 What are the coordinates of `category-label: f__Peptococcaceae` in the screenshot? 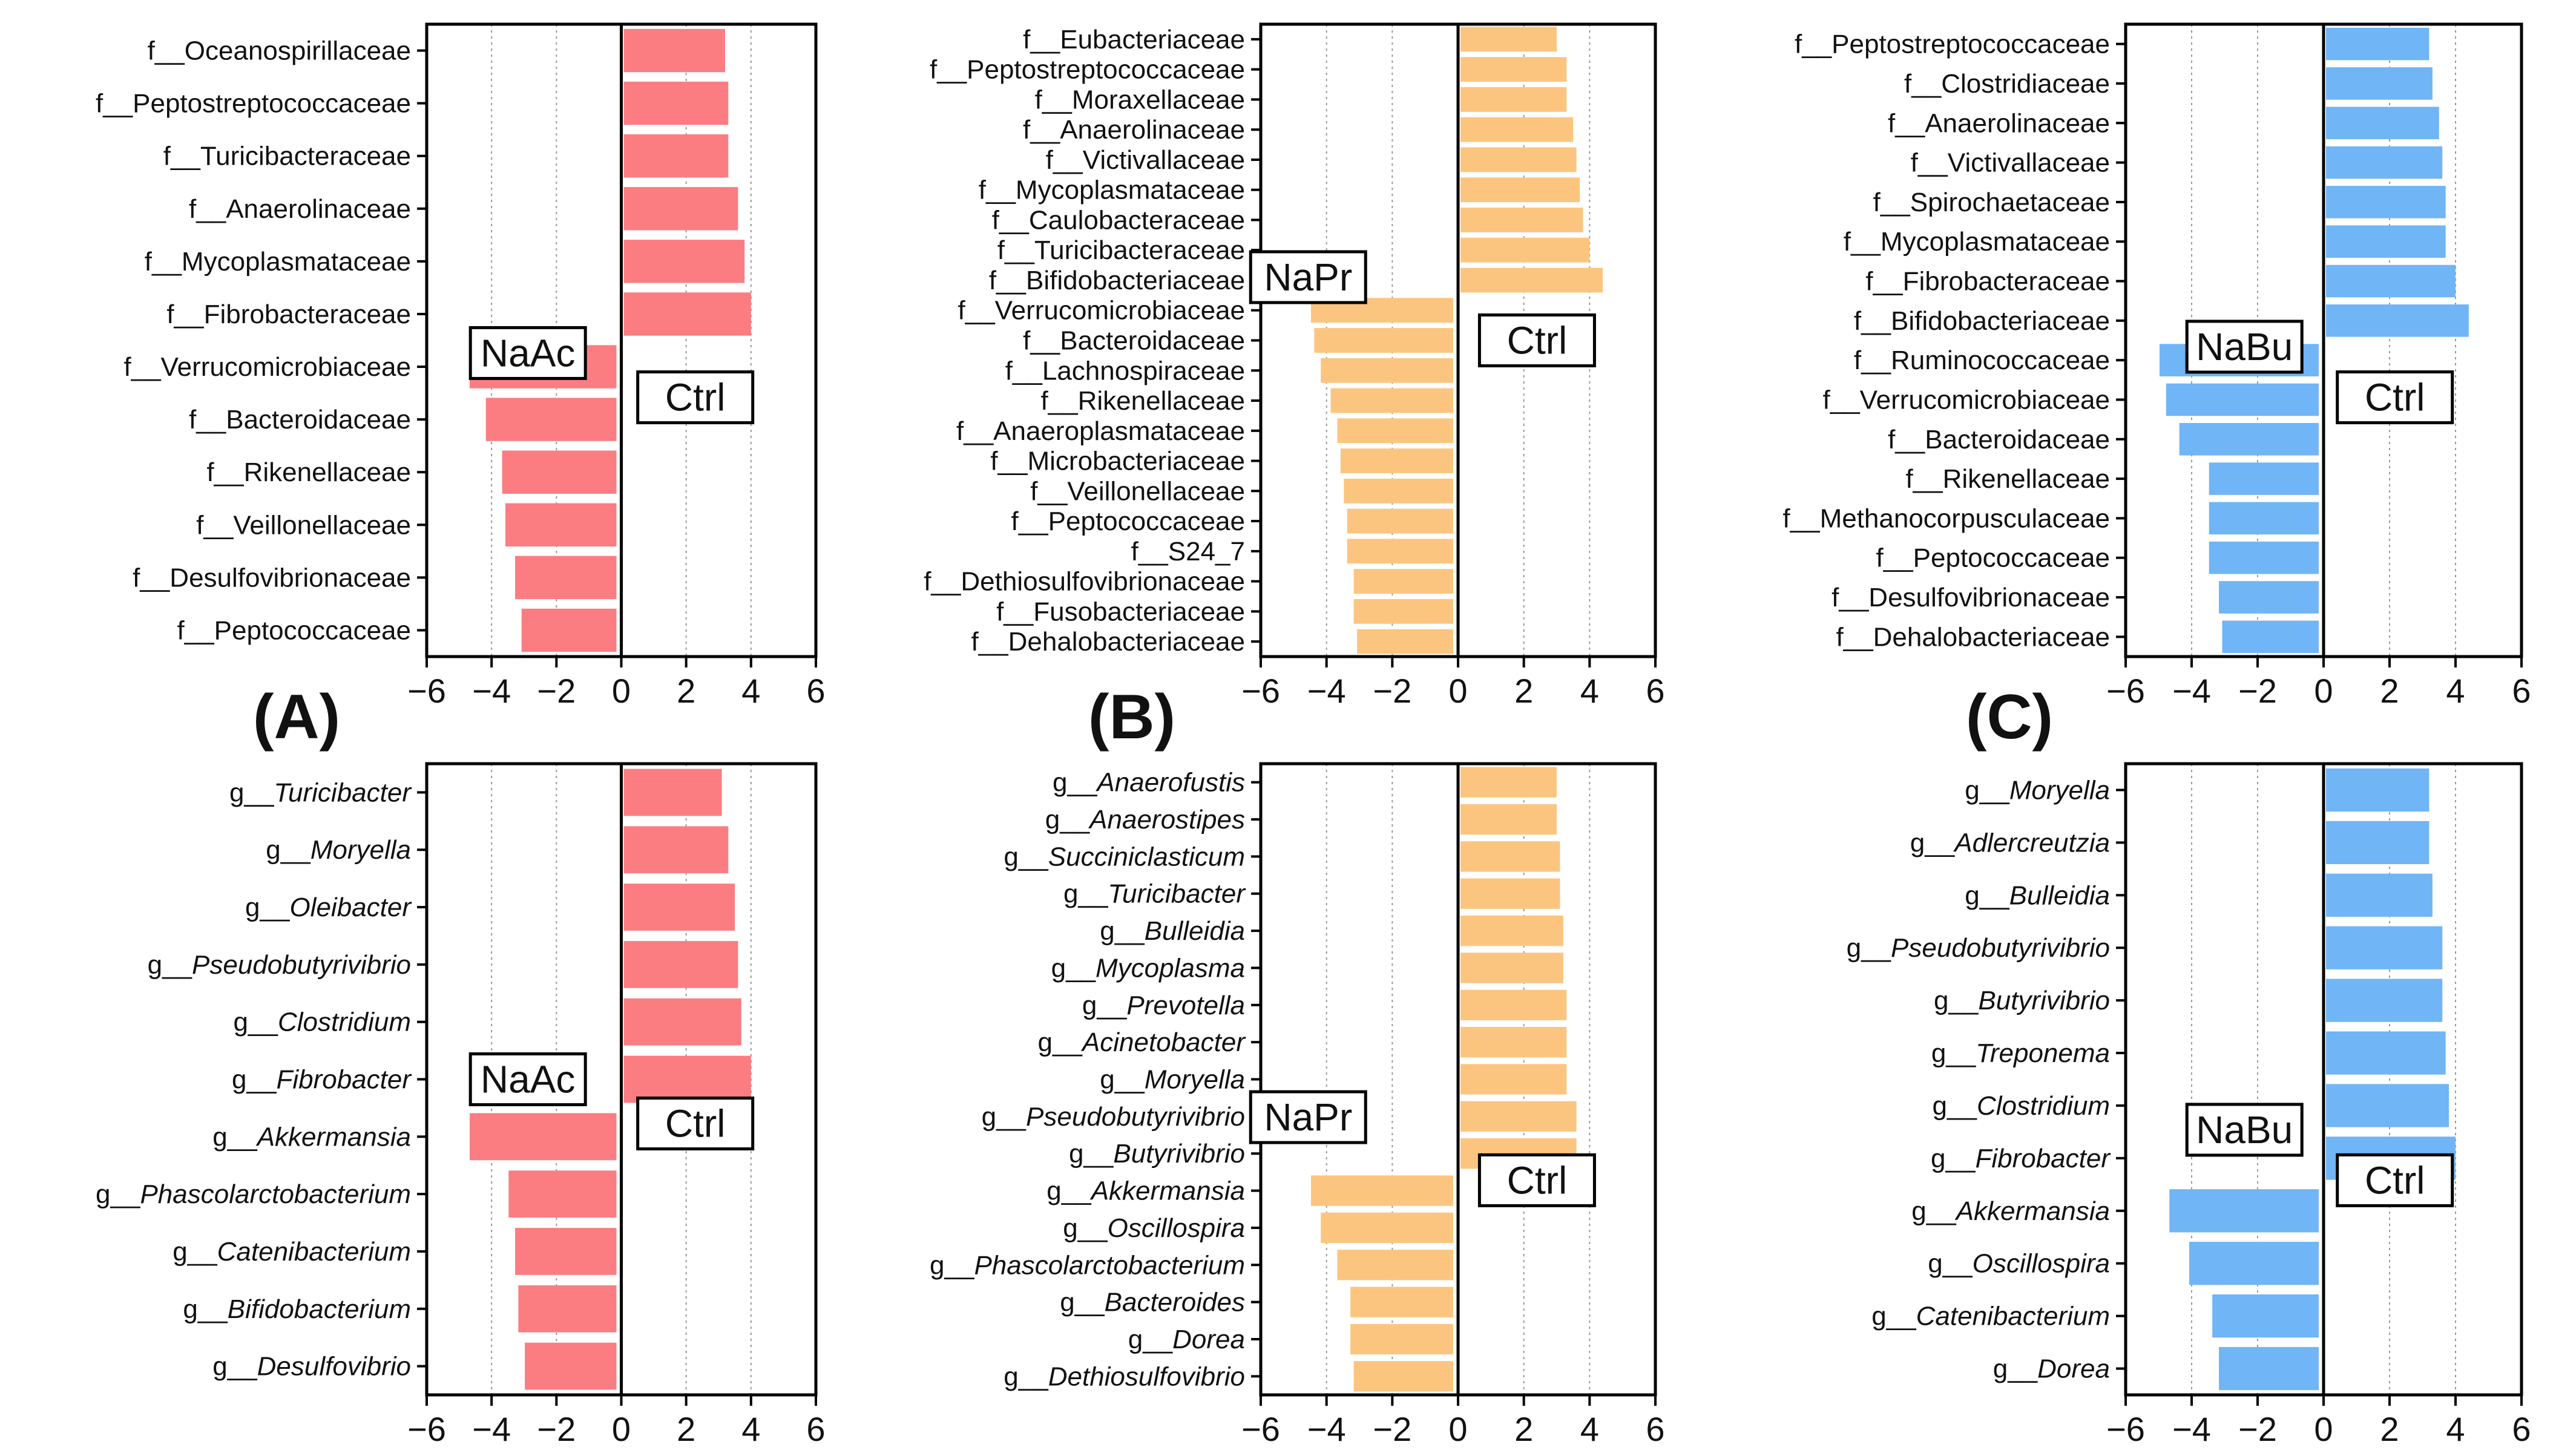 It's located at (1128, 521).